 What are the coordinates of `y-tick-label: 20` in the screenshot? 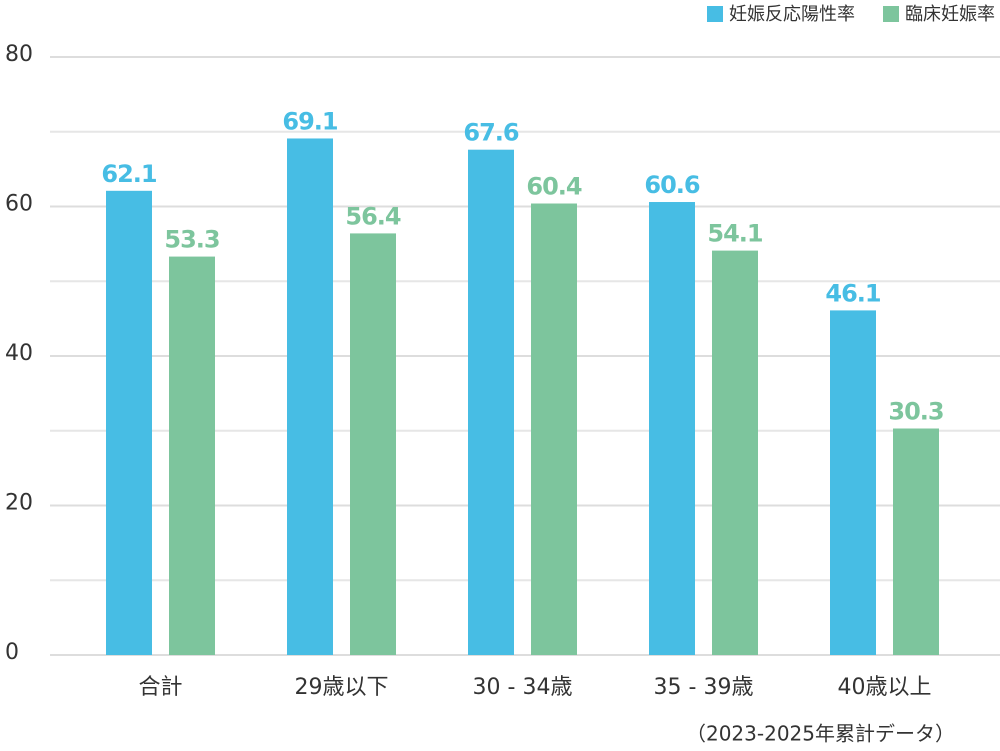 It's located at (19, 503).